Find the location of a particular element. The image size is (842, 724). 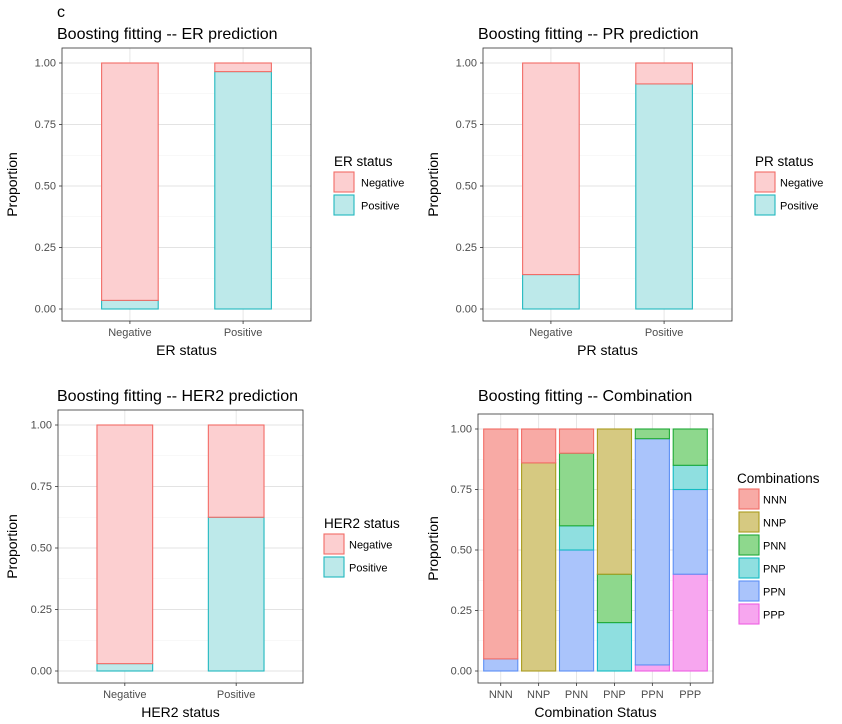

x-axis-label: PR status is located at coordinates (607, 350).